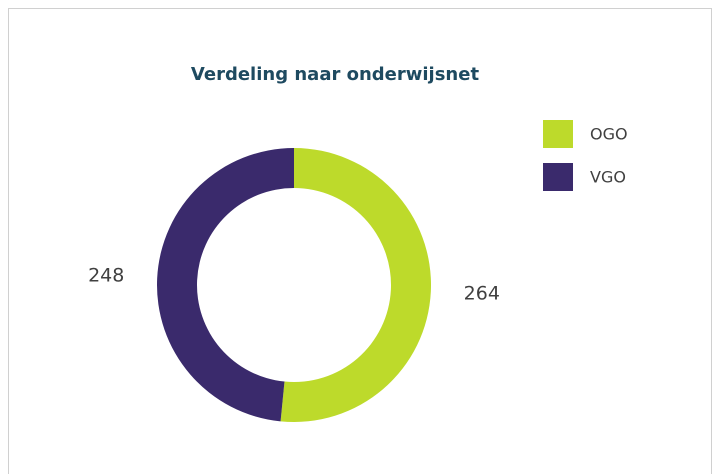 This screenshot has width=713, height=474. What do you see at coordinates (335, 74) in the screenshot?
I see `chart-title: Verdeling naar onderwijsnet` at bounding box center [335, 74].